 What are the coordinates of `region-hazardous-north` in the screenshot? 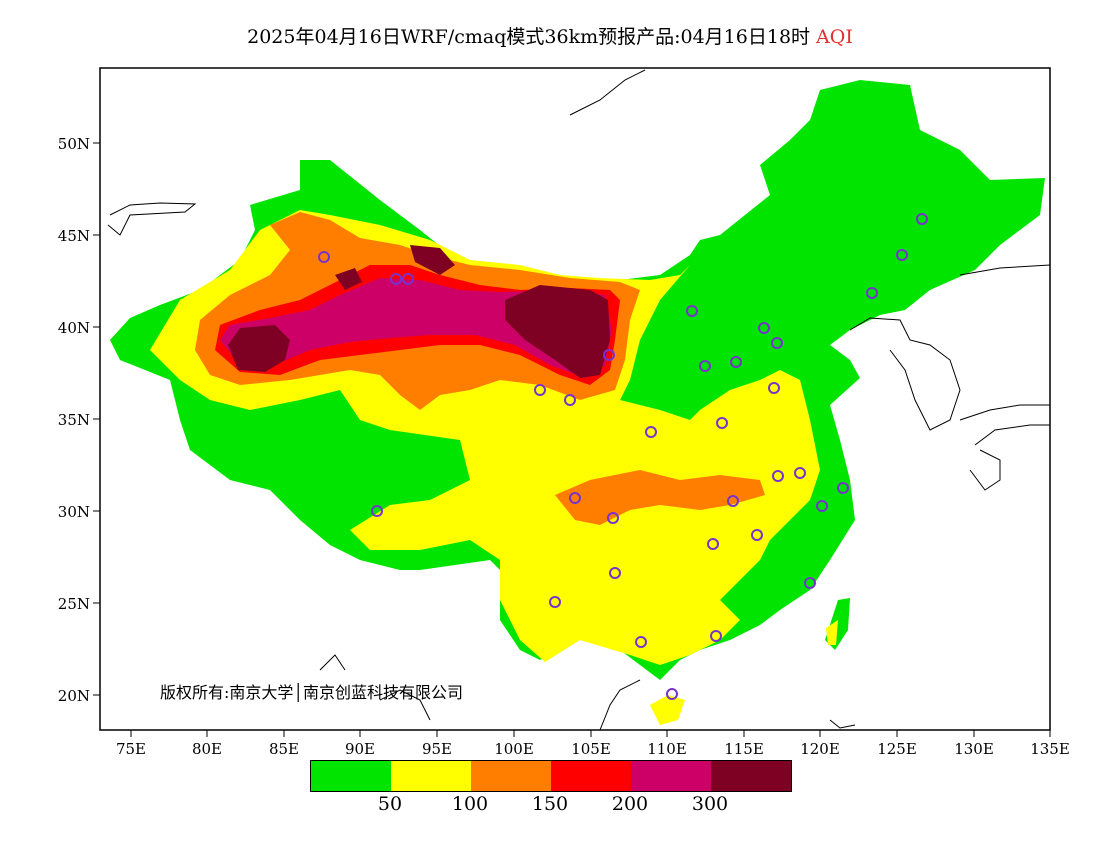 It's located at (432, 260).